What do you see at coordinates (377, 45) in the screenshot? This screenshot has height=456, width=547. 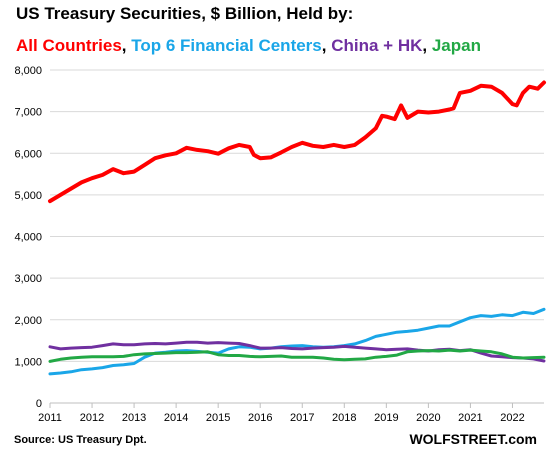 I see `legend-china-hk: China + HK` at bounding box center [377, 45].